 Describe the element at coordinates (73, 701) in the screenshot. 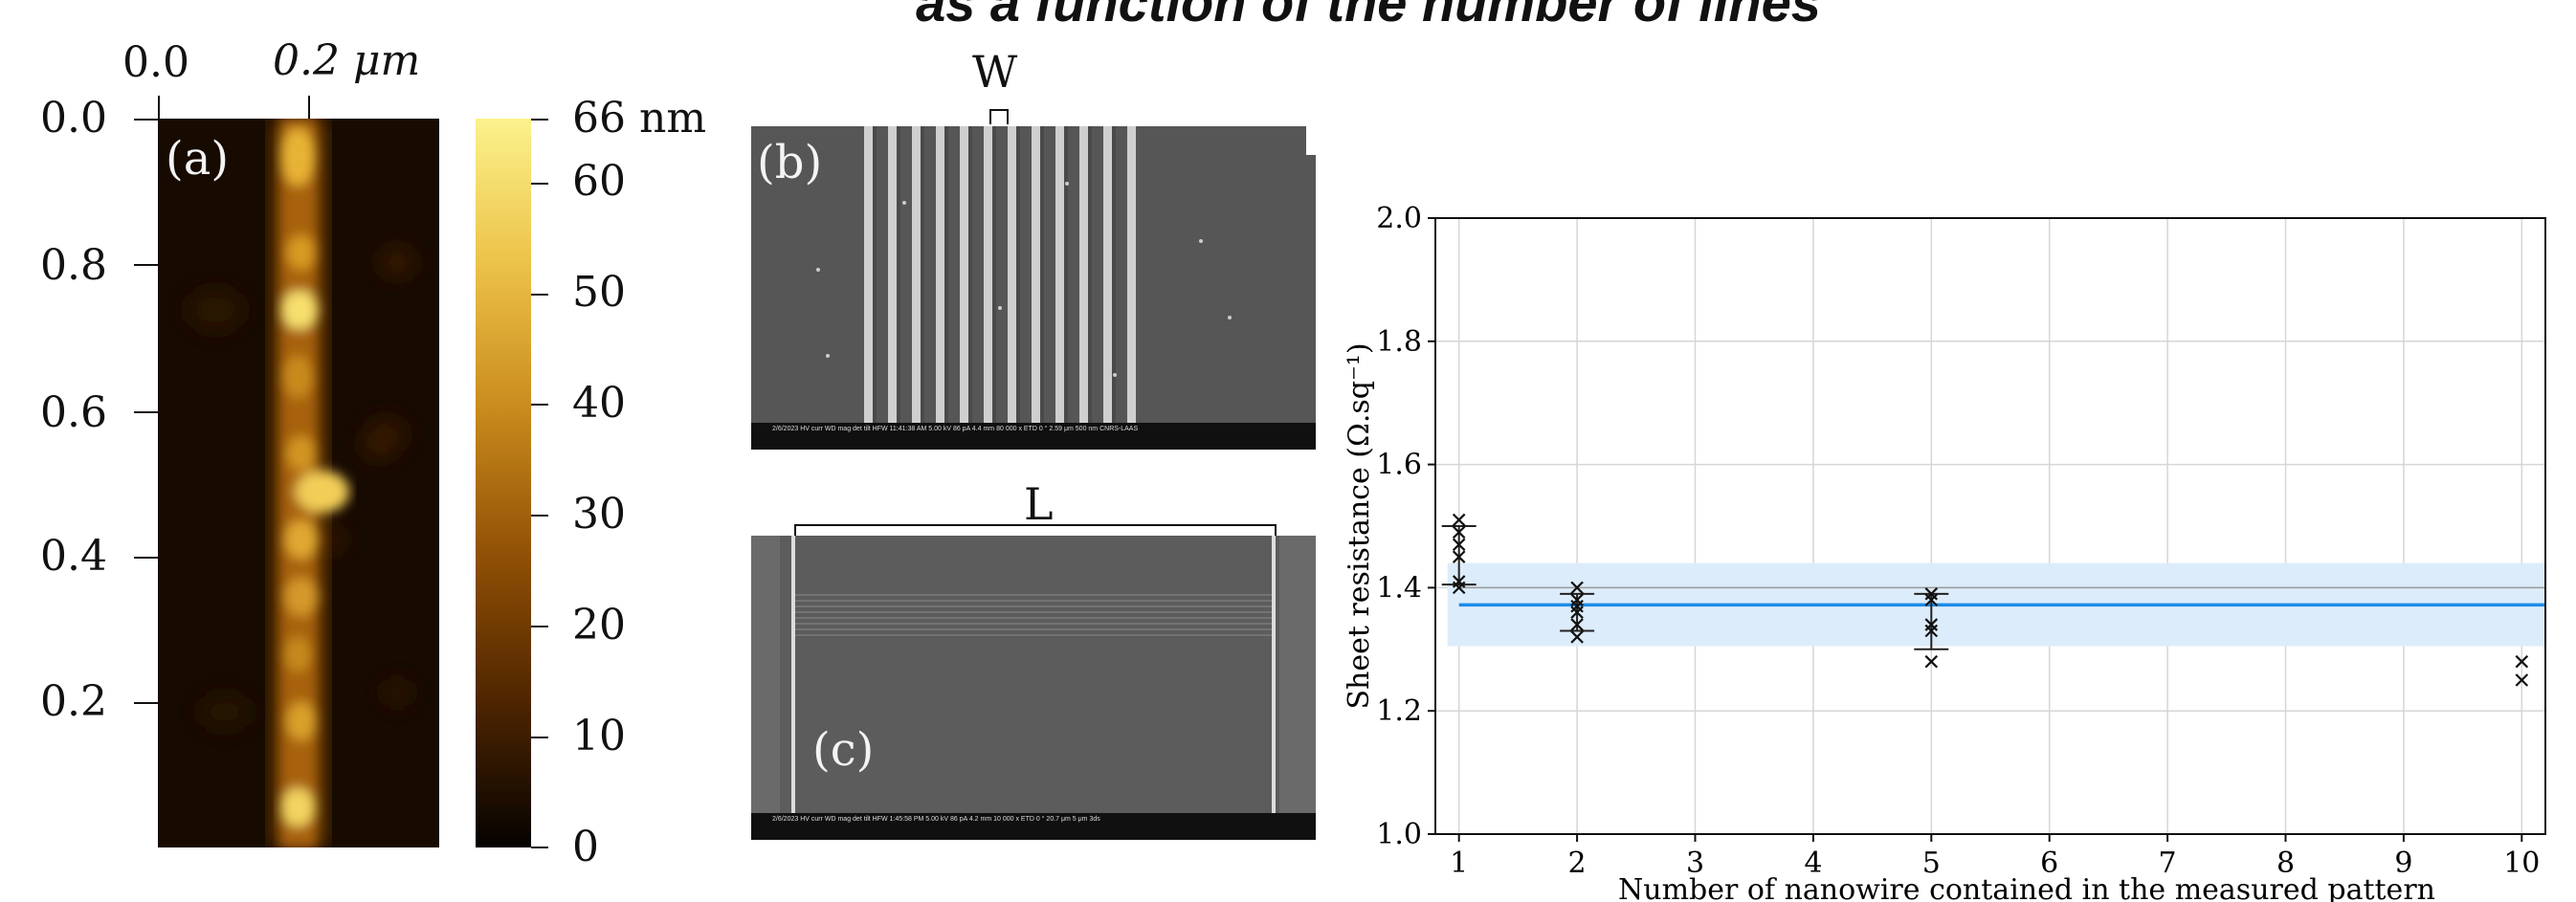

I see `afm-y-tick: 0.2` at that location.